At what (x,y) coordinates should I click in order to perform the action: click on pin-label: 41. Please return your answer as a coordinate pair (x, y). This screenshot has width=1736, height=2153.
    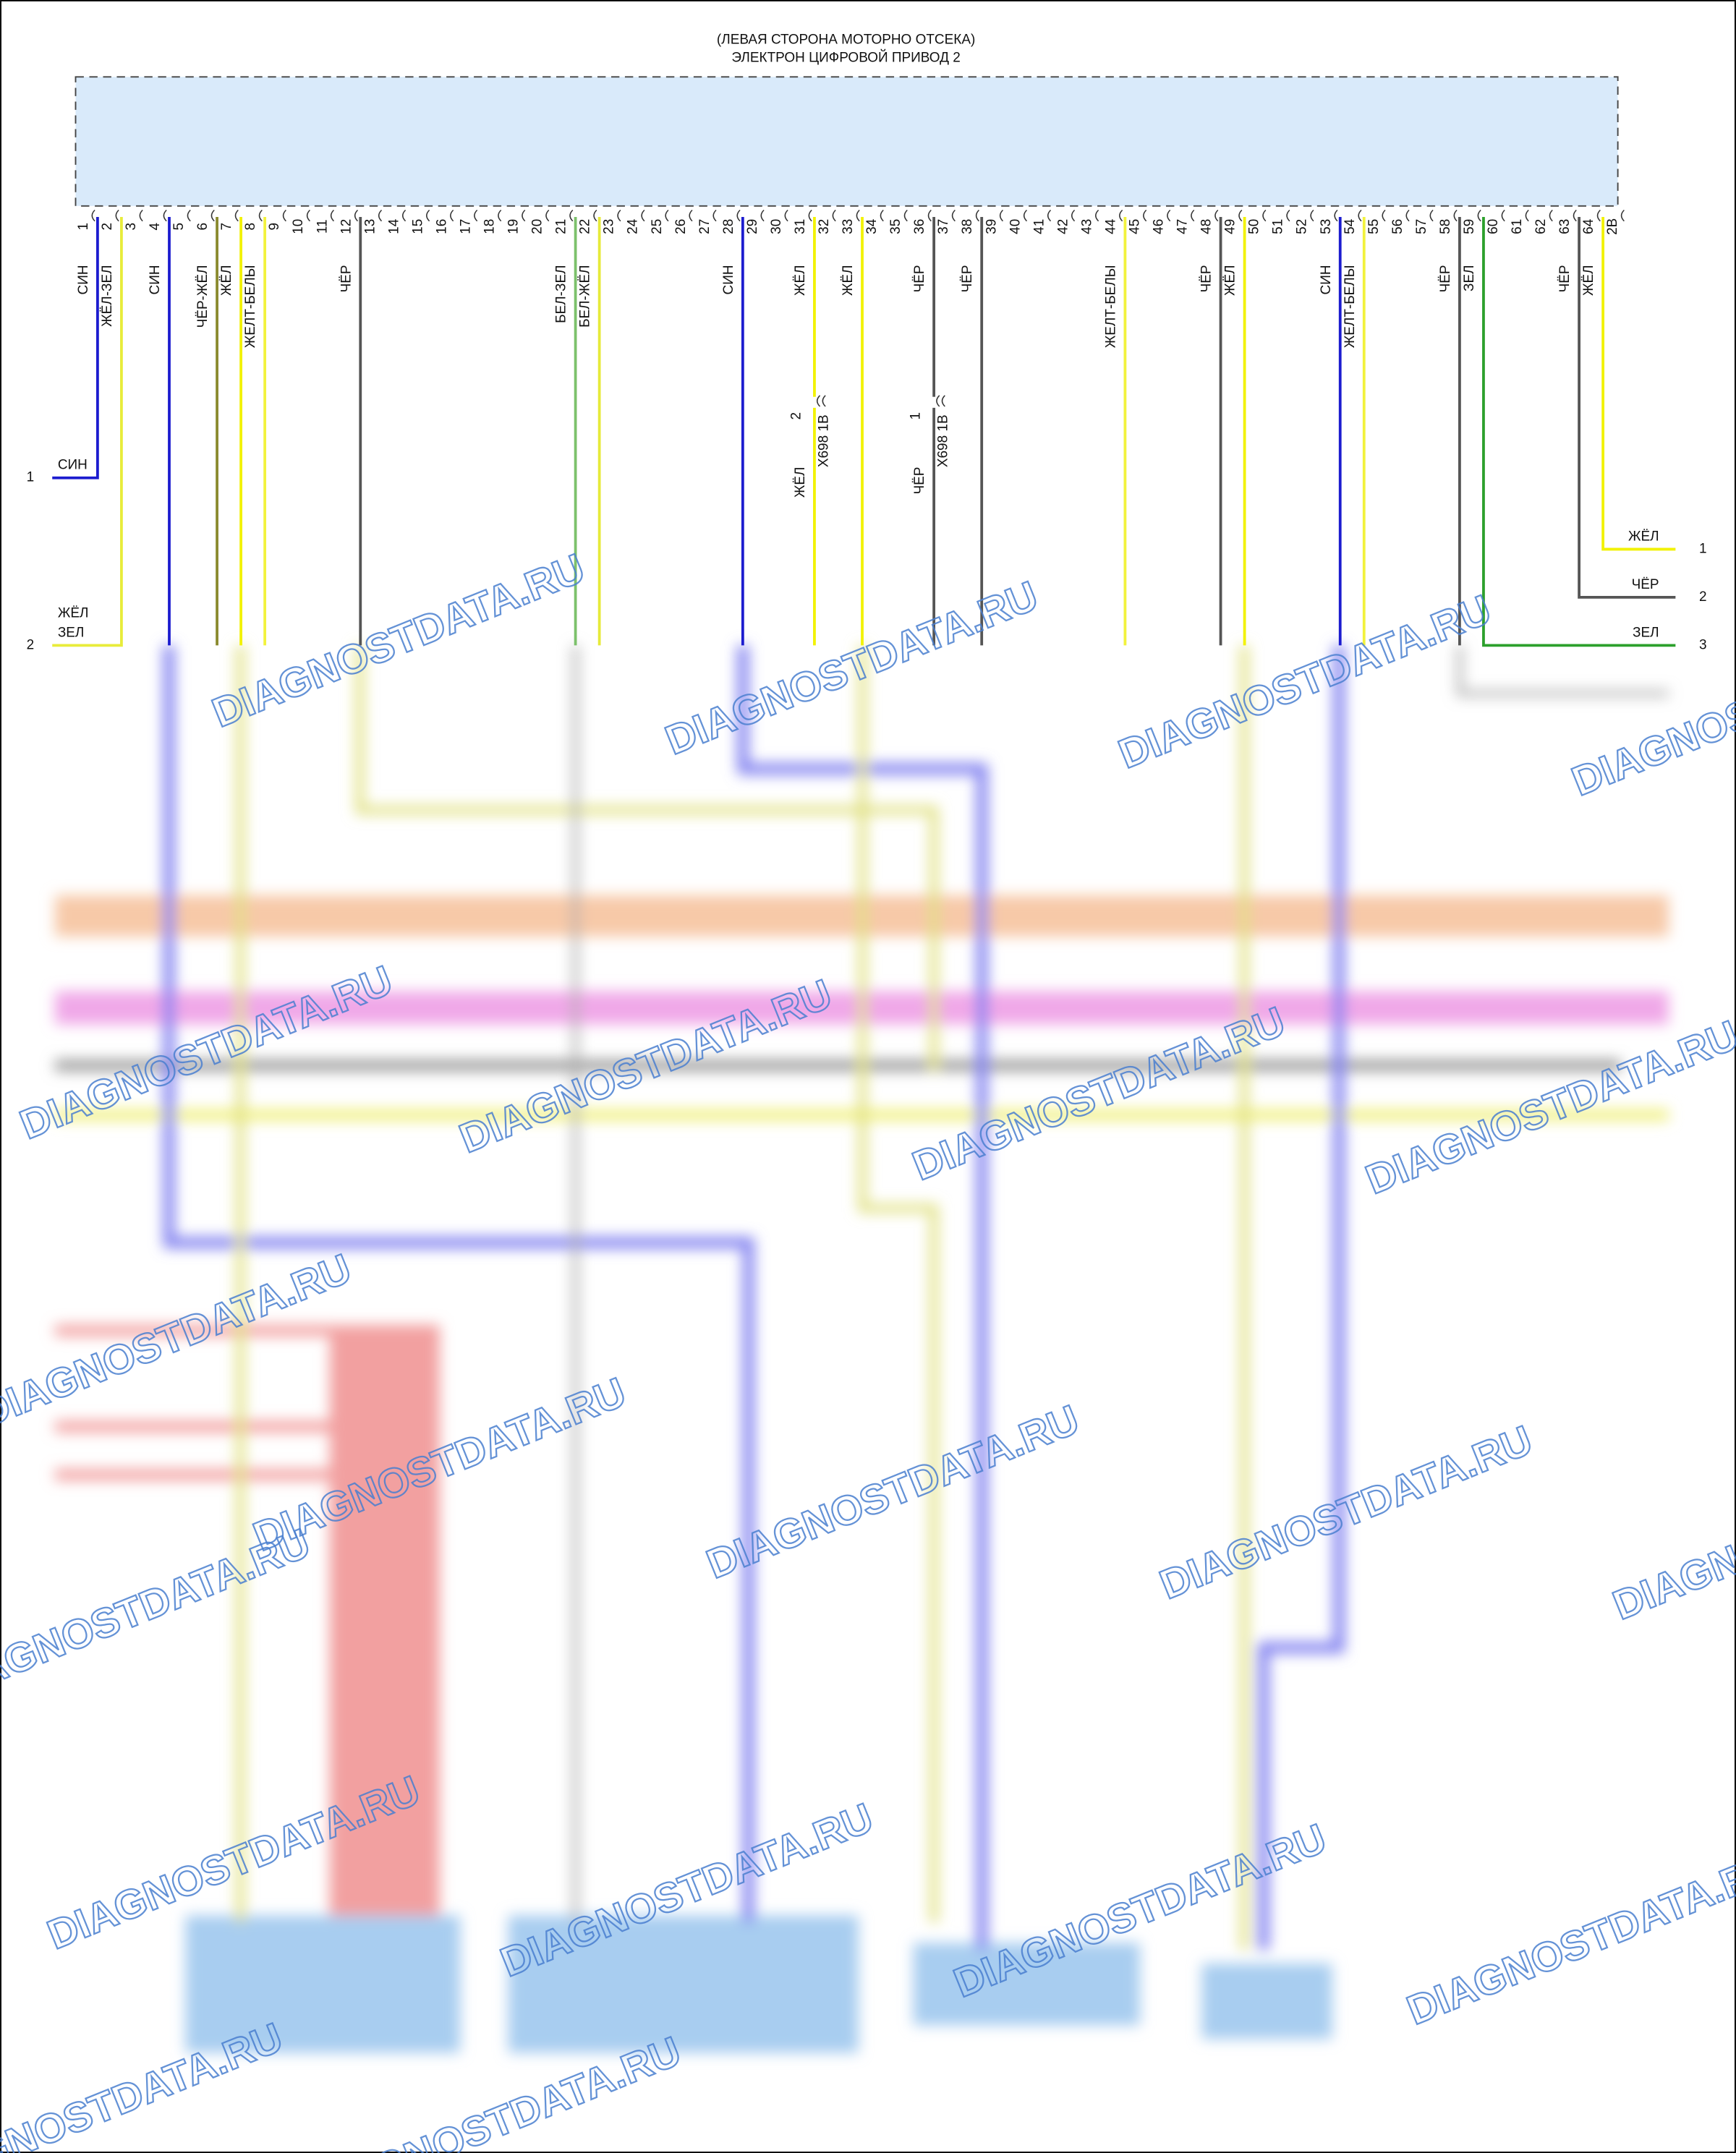
    Looking at the image, I should click on (1039, 226).